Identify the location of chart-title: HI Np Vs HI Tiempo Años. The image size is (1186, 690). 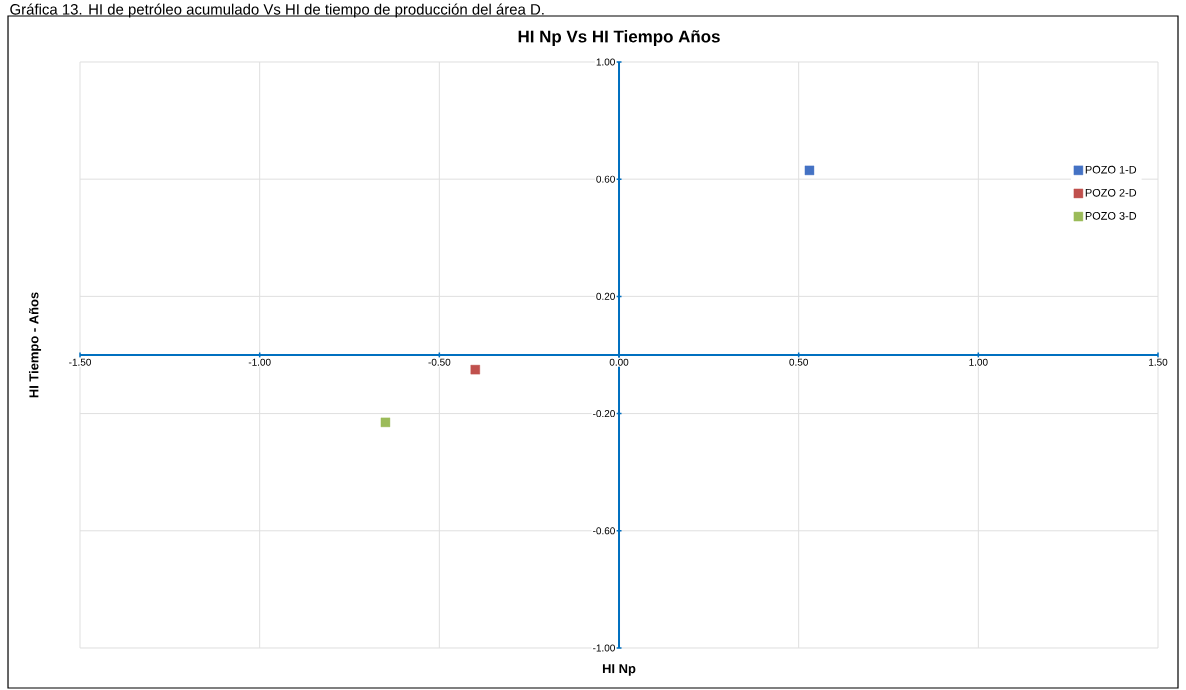
(619, 38).